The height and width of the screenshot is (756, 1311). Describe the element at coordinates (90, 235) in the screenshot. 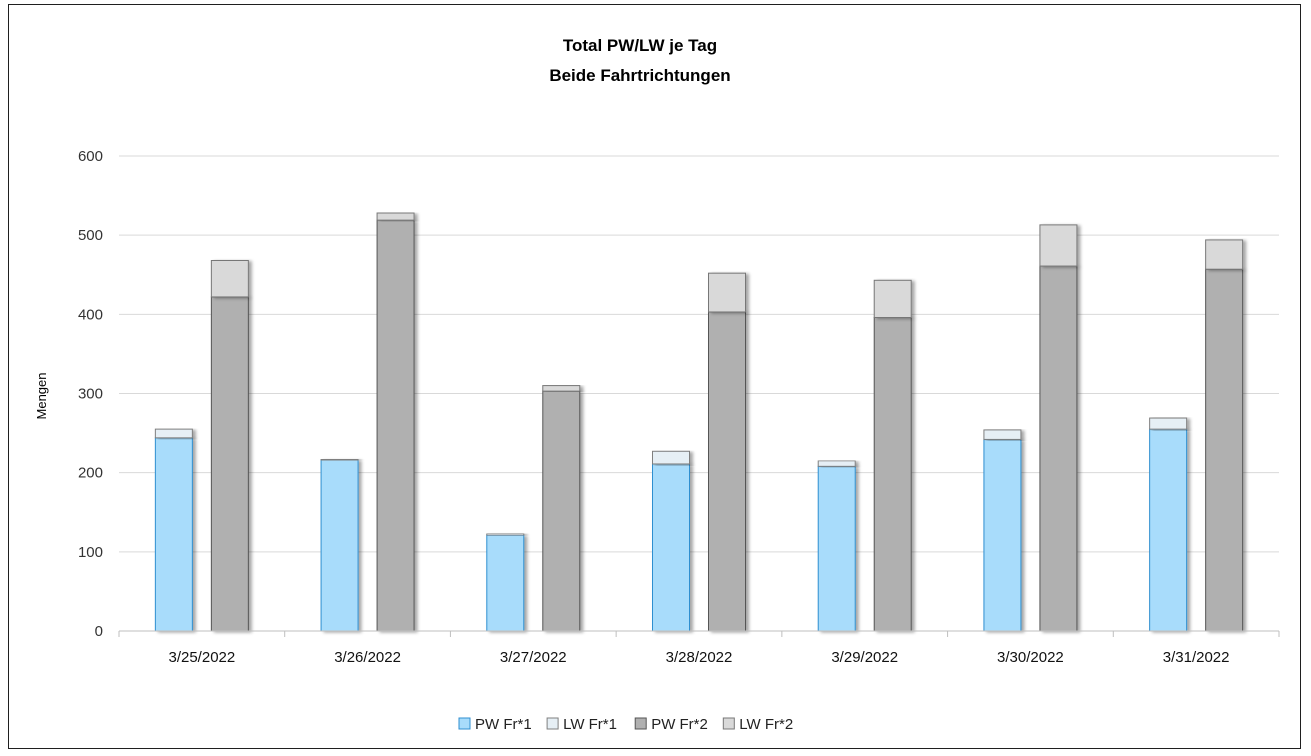

I see `y-tick-label: 500` at that location.